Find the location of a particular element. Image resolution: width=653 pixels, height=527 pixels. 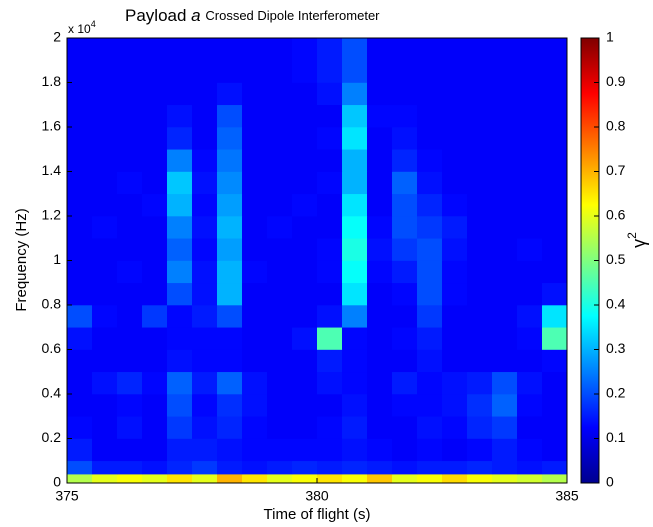

colorbar-tick-label: 0.6 is located at coordinates (616, 215).